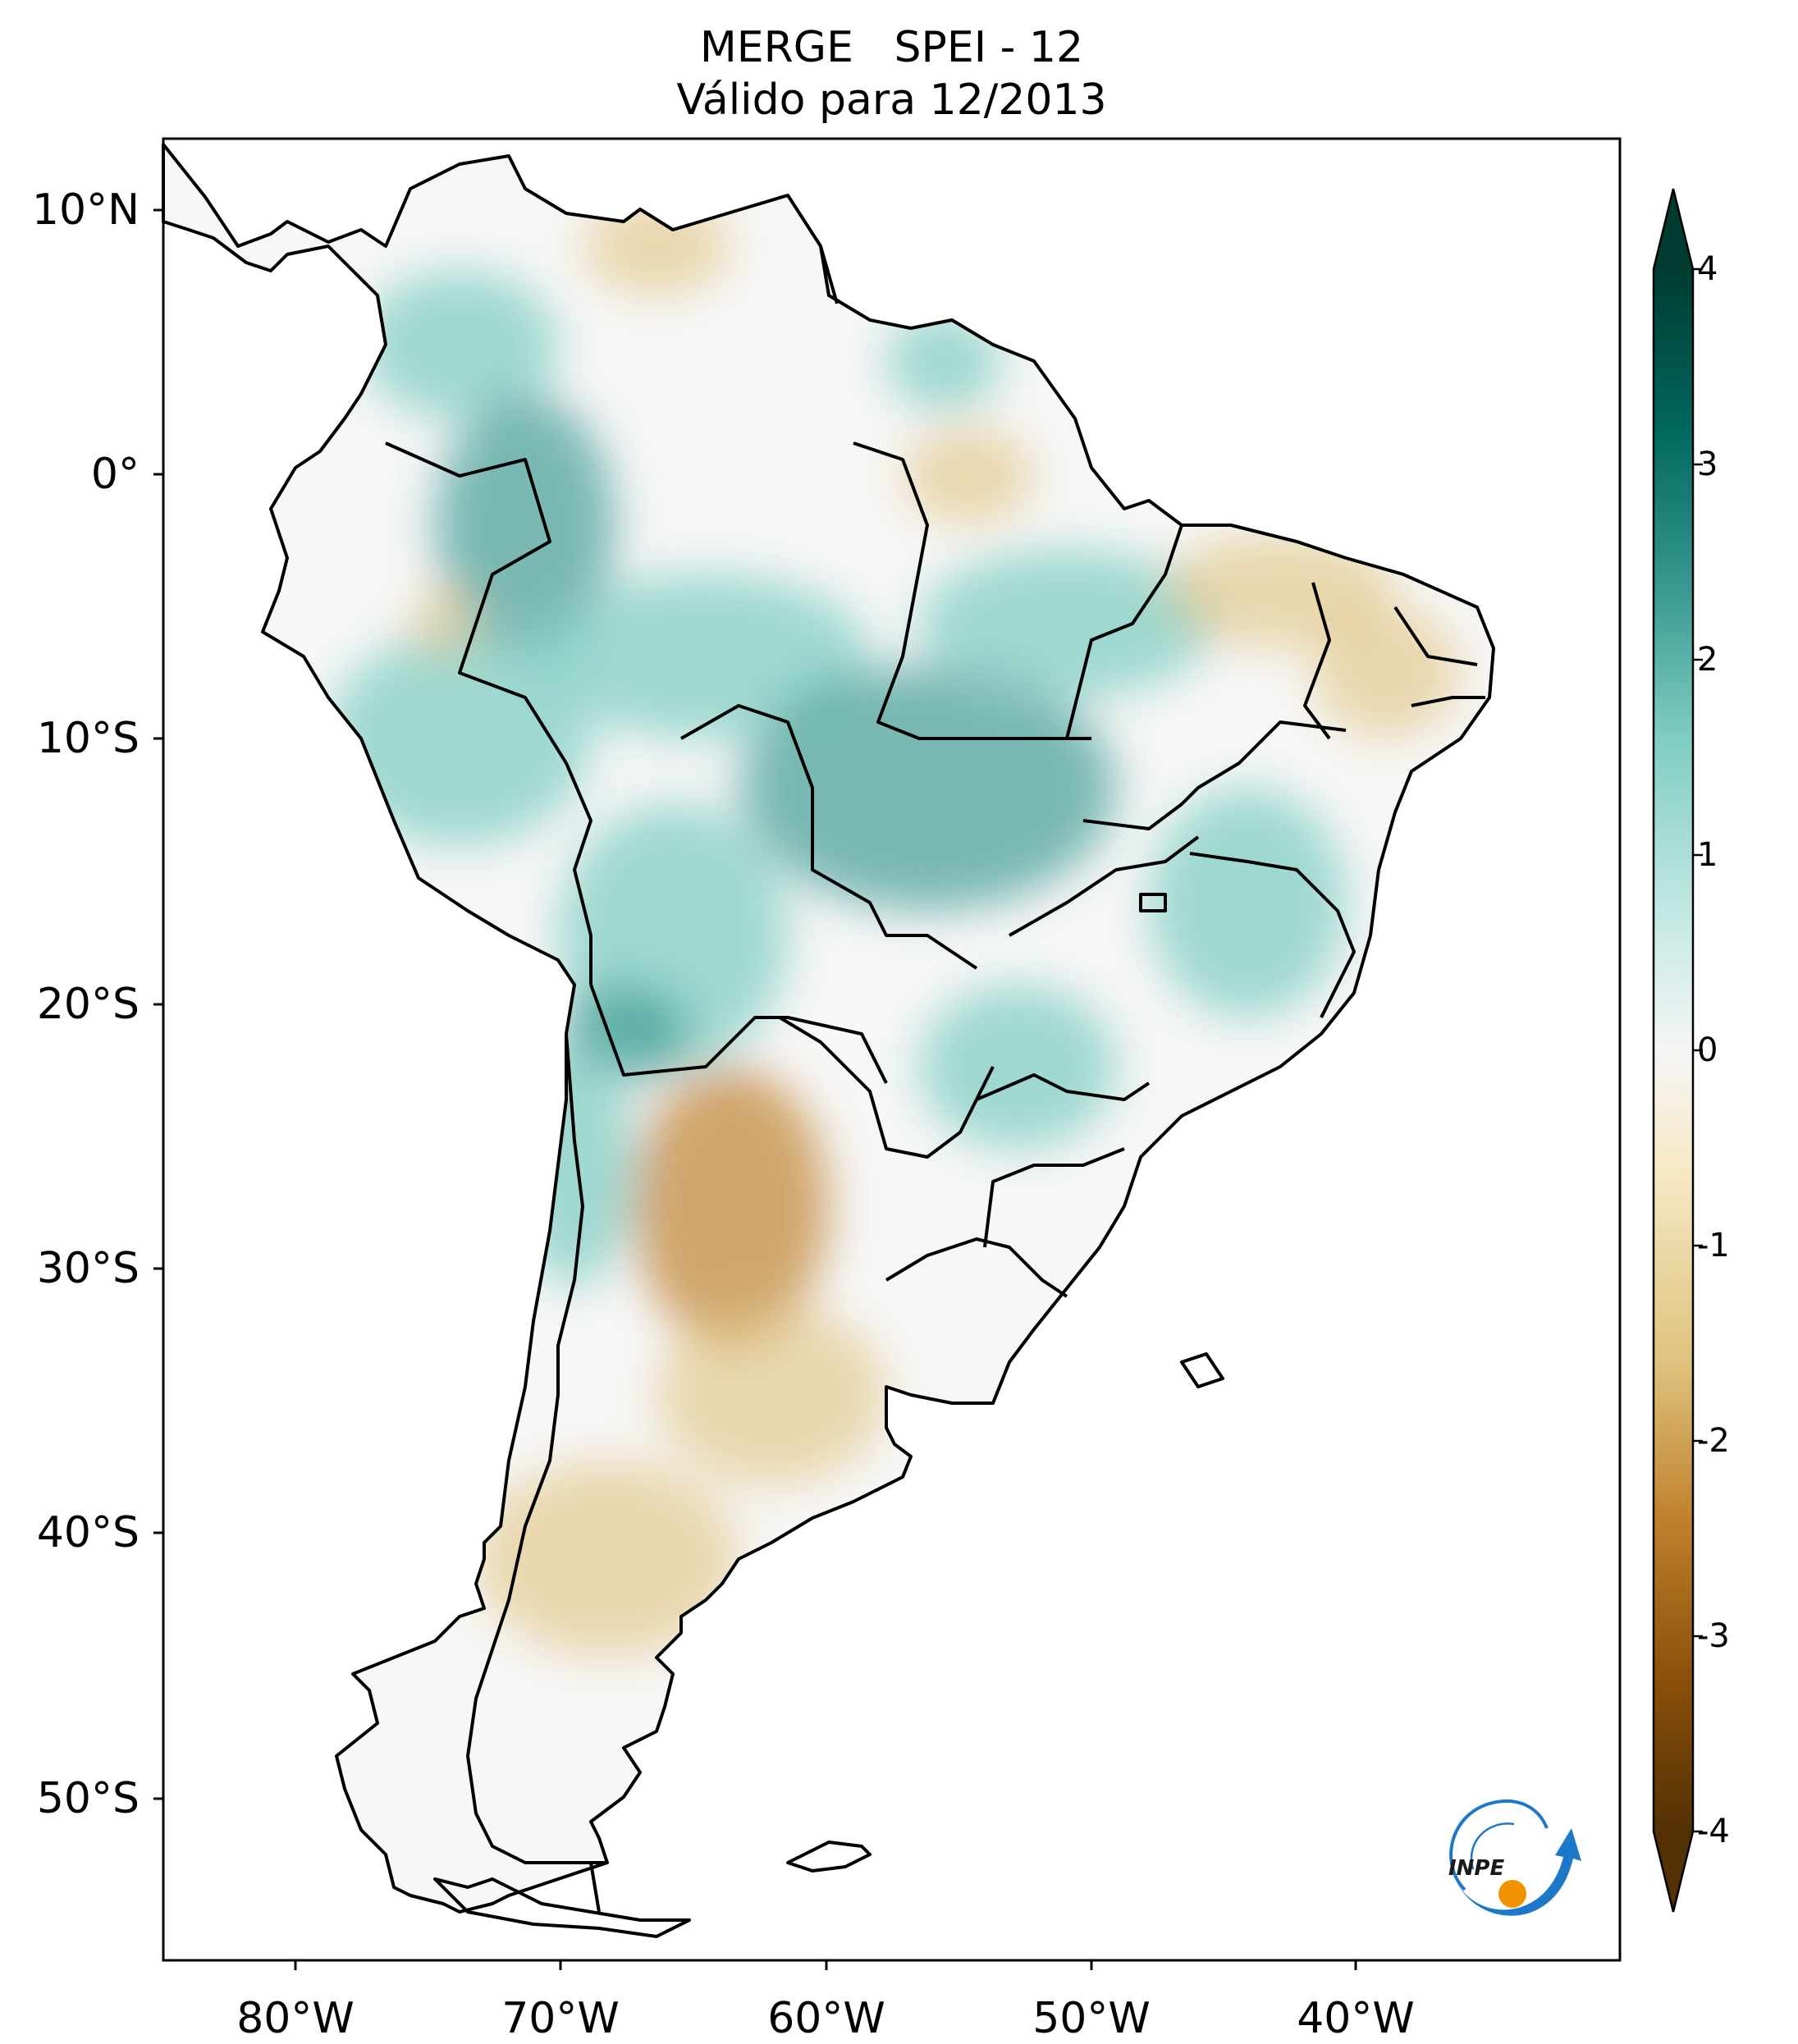  I want to click on border-state-parana, so click(1054, 1197).